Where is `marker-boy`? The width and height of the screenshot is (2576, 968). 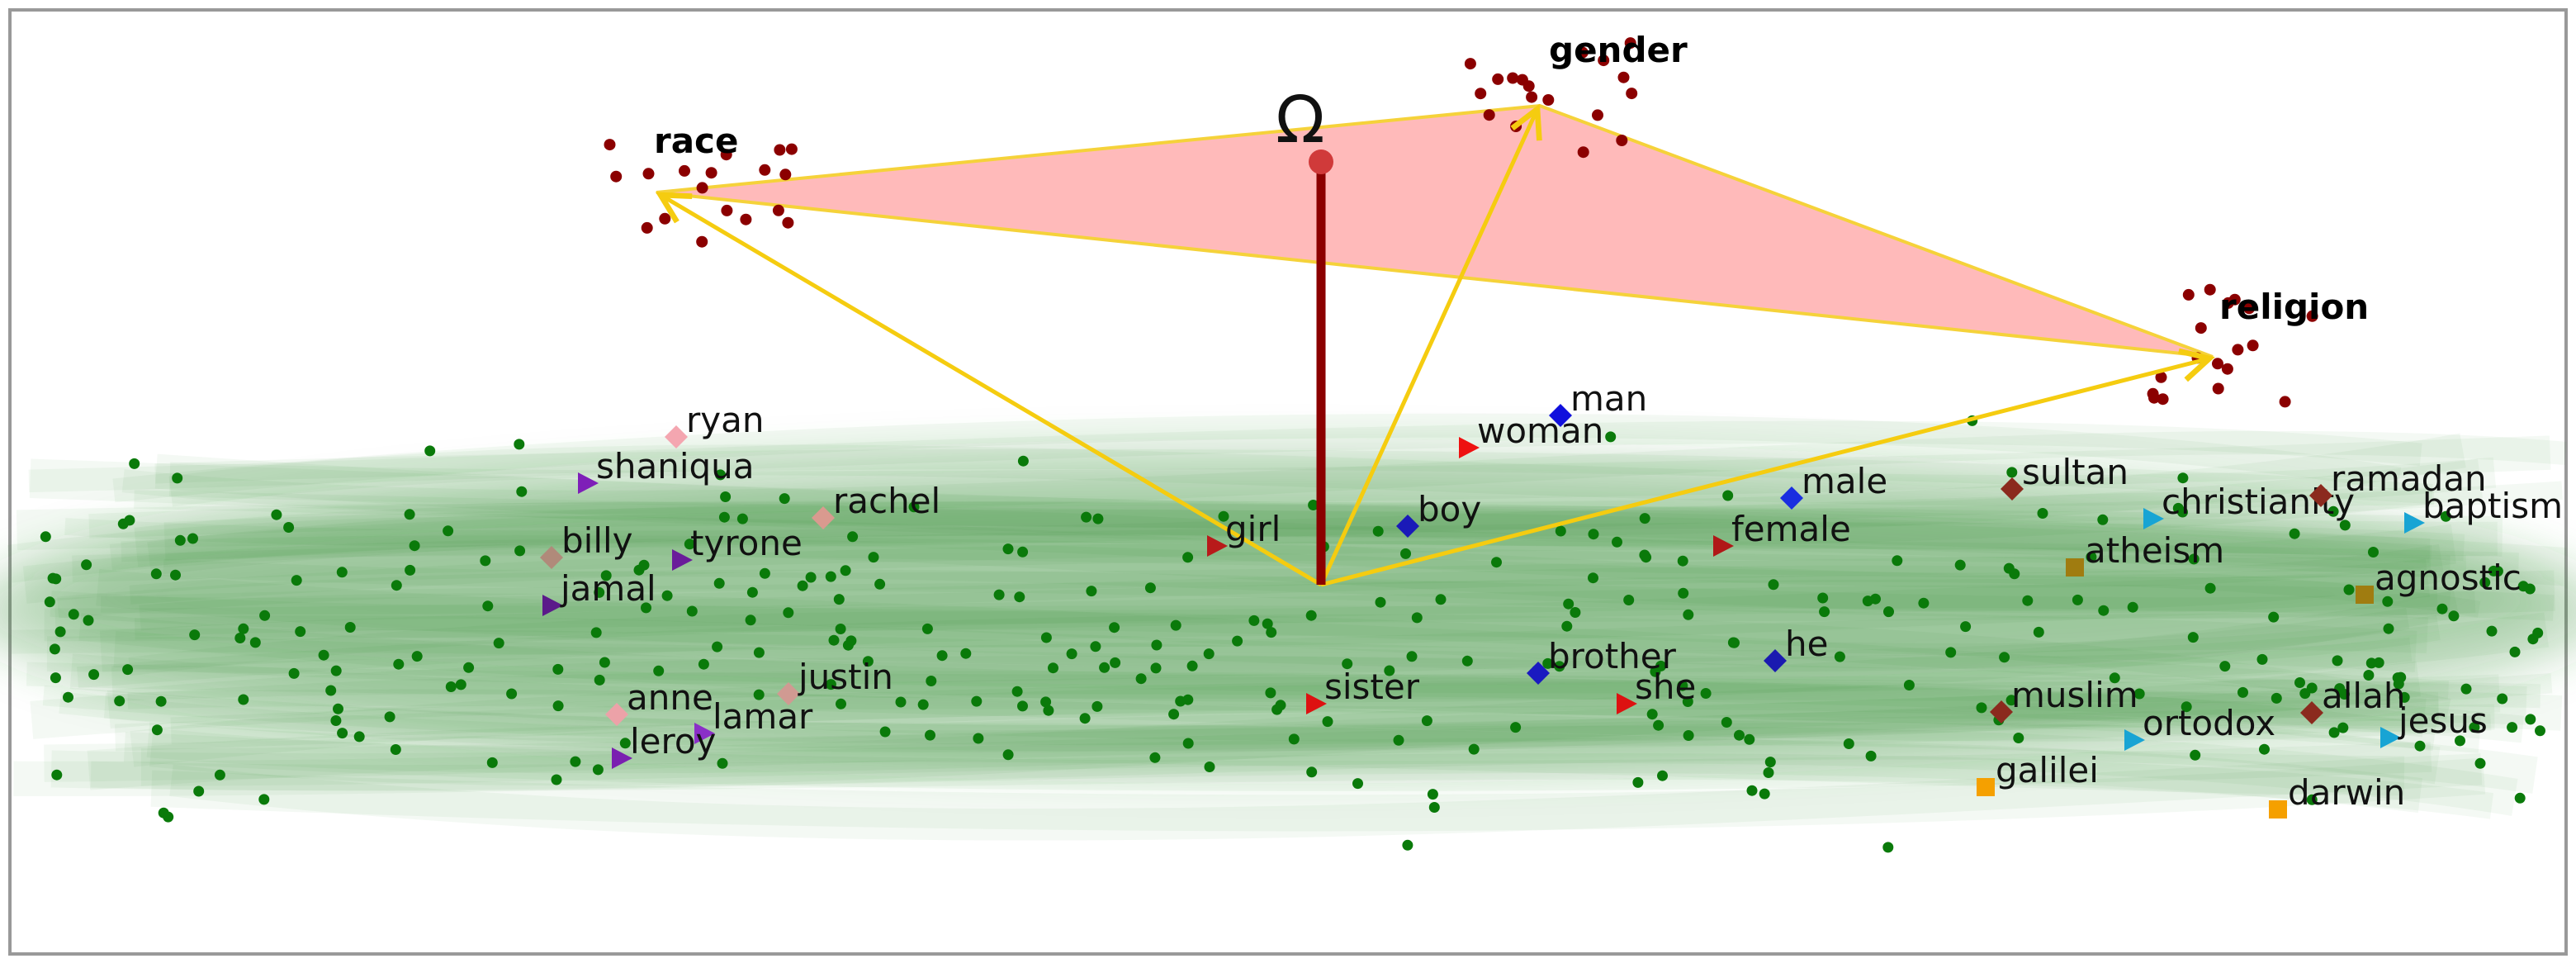 marker-boy is located at coordinates (1407, 526).